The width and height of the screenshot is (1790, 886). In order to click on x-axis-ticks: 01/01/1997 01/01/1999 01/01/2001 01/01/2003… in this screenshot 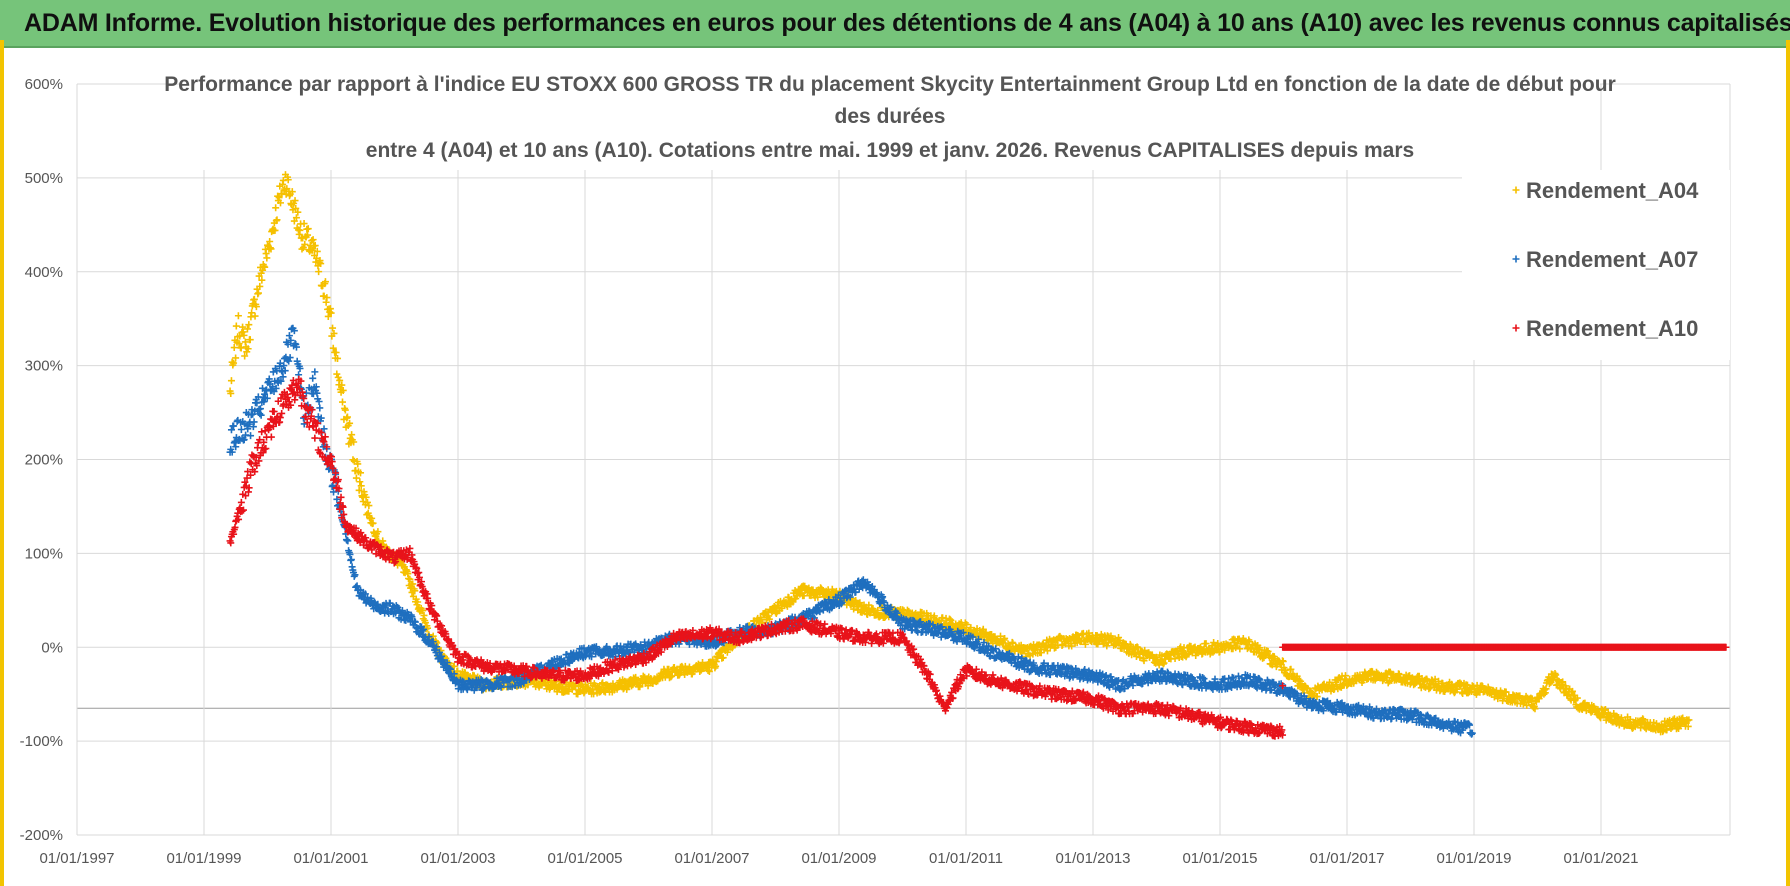, I will do `click(838, 858)`.